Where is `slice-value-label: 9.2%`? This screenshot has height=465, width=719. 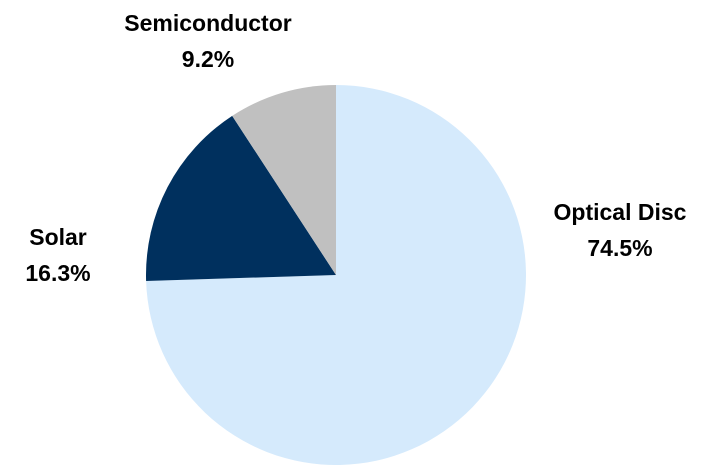
slice-value-label: 9.2% is located at coordinates (208, 59).